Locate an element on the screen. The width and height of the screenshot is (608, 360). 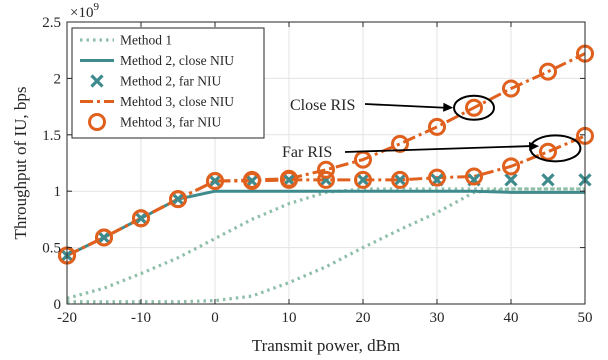
x-tick-label: 30 is located at coordinates (437, 318).